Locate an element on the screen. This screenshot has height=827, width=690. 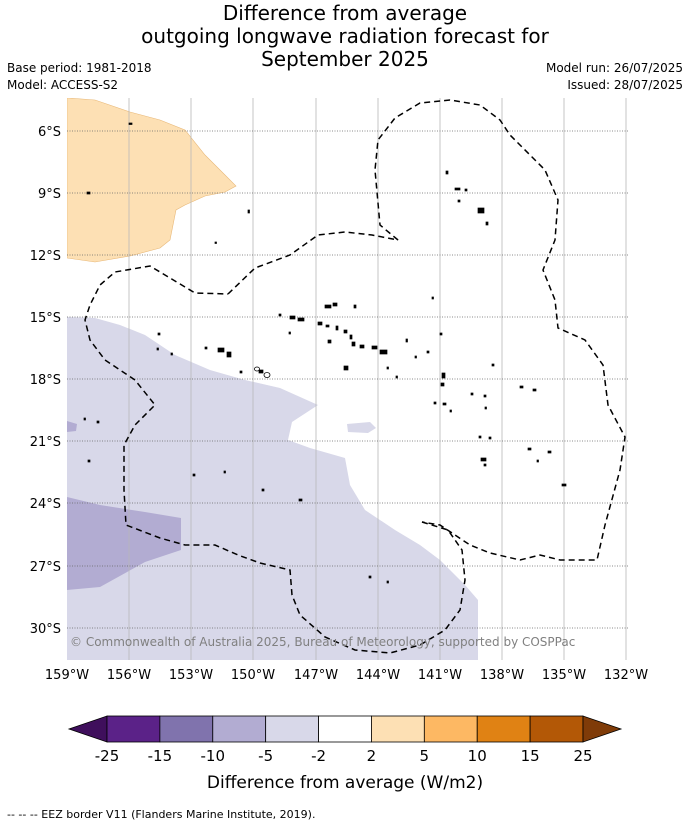
negative-anomaly-patch is located at coordinates (361, 427).